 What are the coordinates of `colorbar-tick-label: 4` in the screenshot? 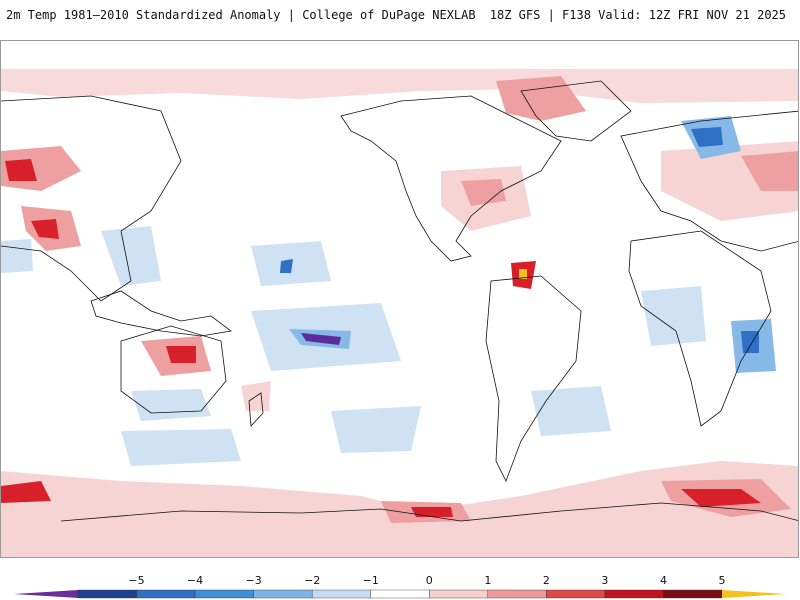 It's located at (663, 580).